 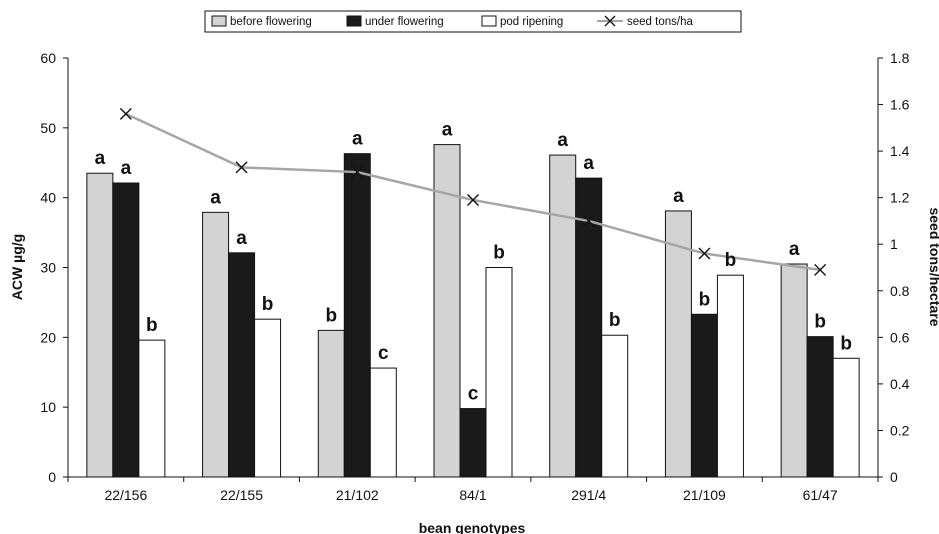 What do you see at coordinates (357, 495) in the screenshot?
I see `x-tick-label: 21/102` at bounding box center [357, 495].